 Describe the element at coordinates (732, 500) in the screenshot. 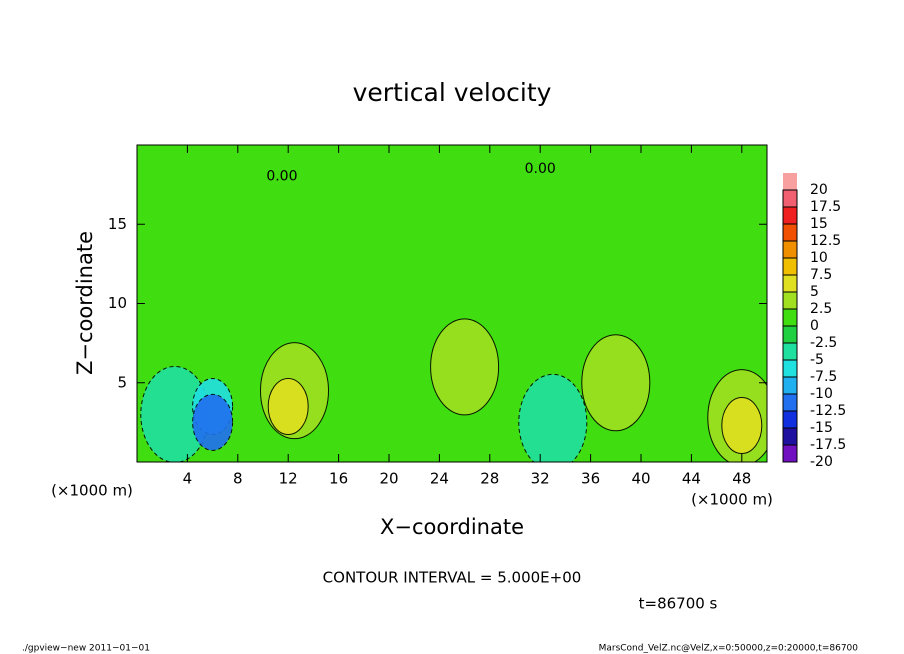

I see `x-unit: (×1000 m)` at that location.